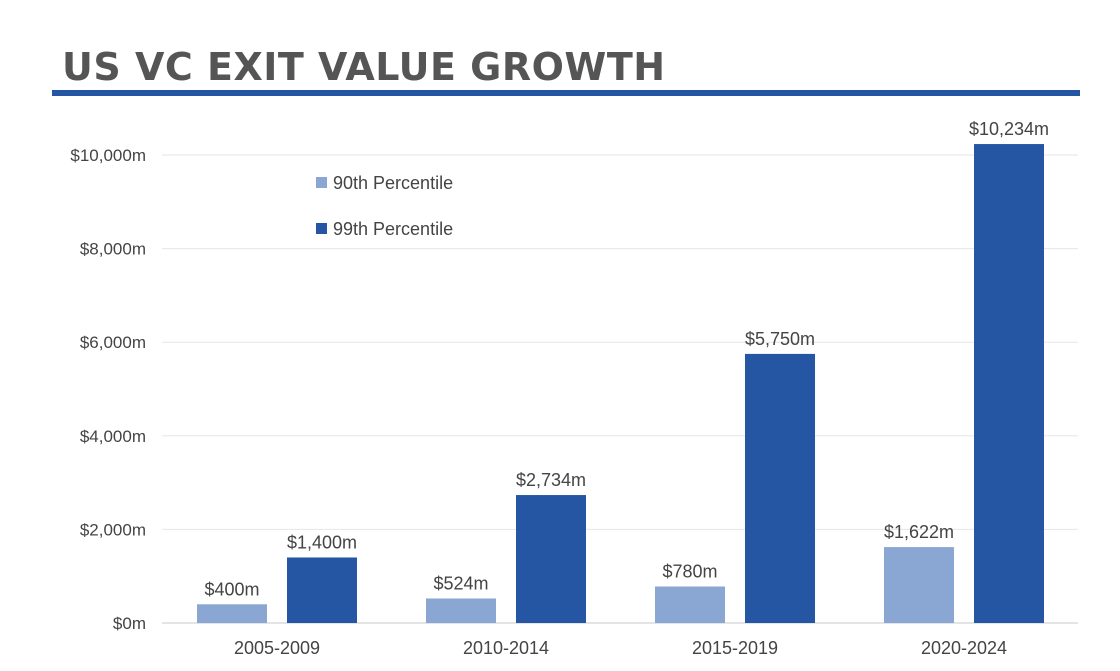  I want to click on y-tick-label: $0m, so click(129, 623).